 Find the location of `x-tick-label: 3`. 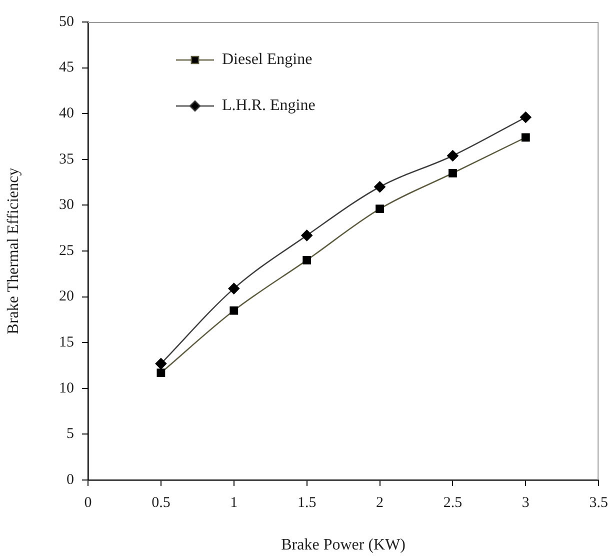

x-tick-label: 3 is located at coordinates (526, 502).